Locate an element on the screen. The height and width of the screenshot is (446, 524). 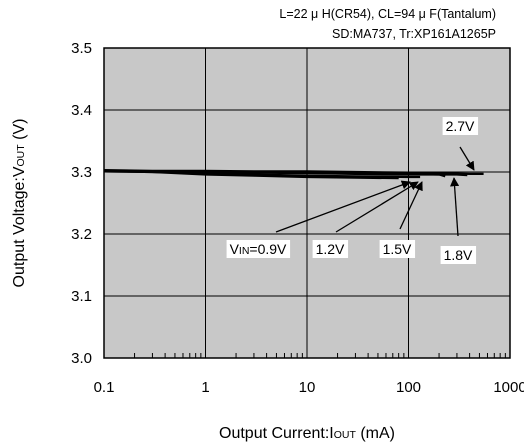
series-annotation: 2.7V is located at coordinates (460, 126).